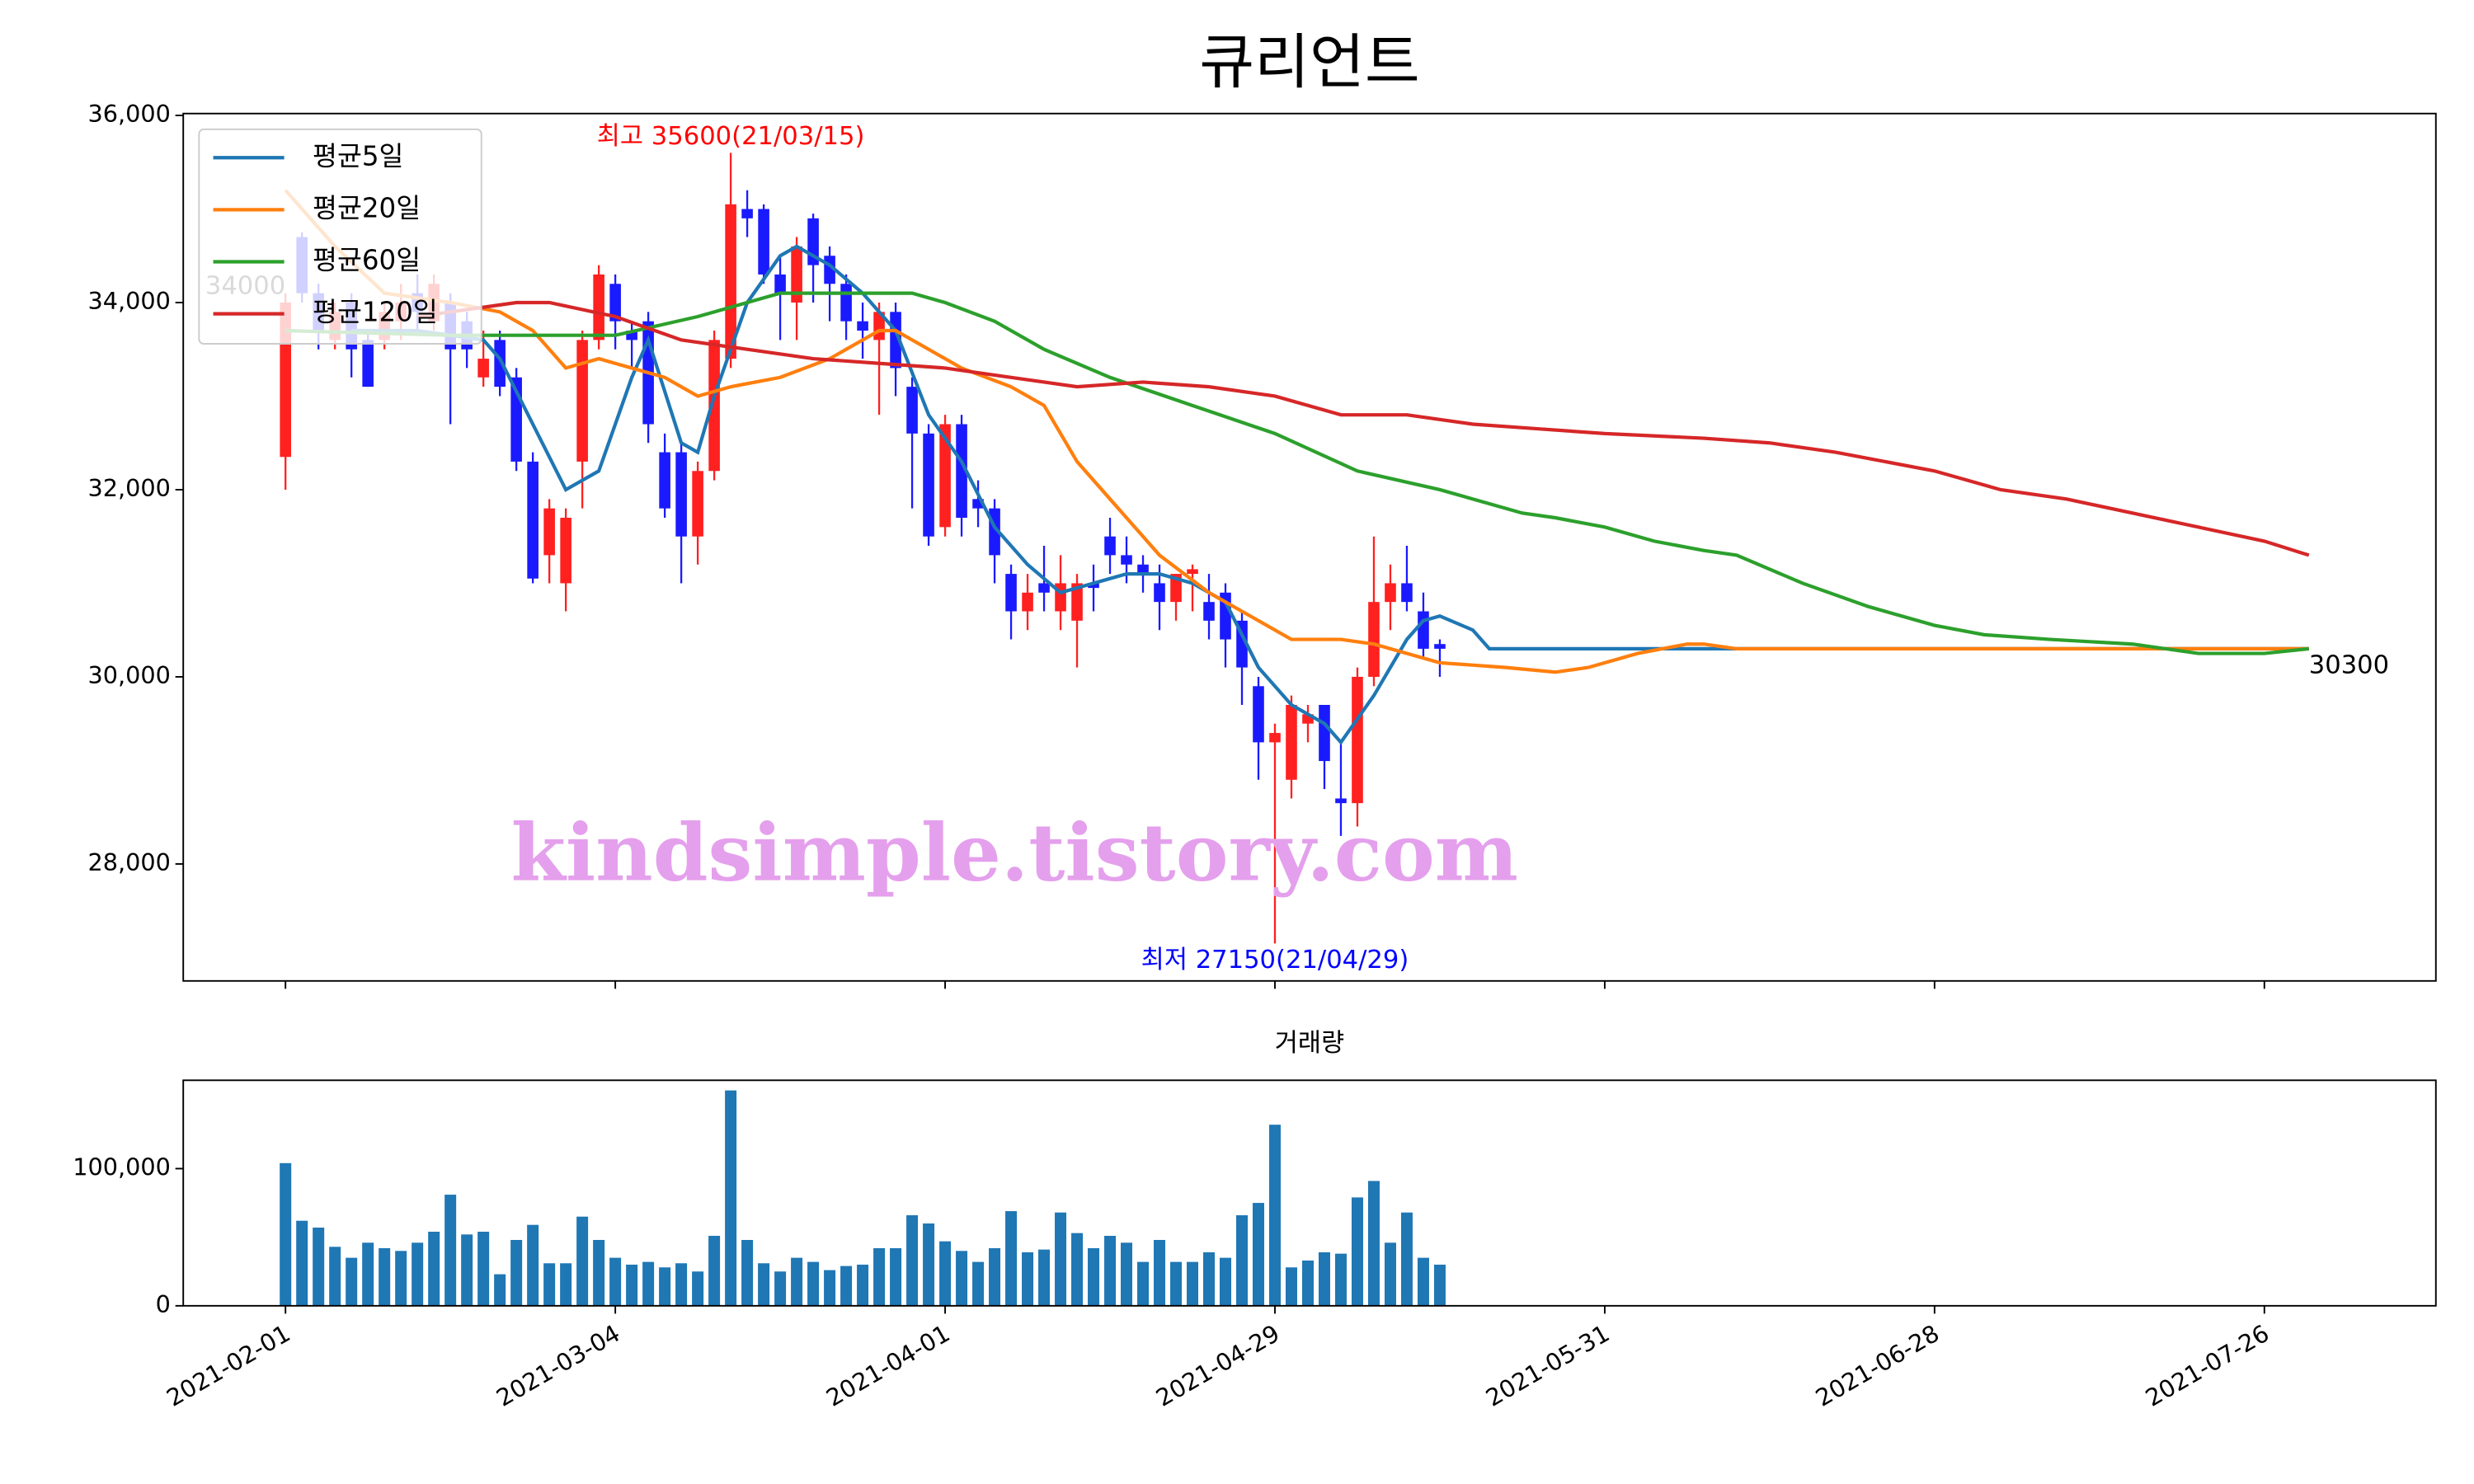  What do you see at coordinates (887, 1365) in the screenshot?
I see `x-tick-label: 2021-04-01` at bounding box center [887, 1365].